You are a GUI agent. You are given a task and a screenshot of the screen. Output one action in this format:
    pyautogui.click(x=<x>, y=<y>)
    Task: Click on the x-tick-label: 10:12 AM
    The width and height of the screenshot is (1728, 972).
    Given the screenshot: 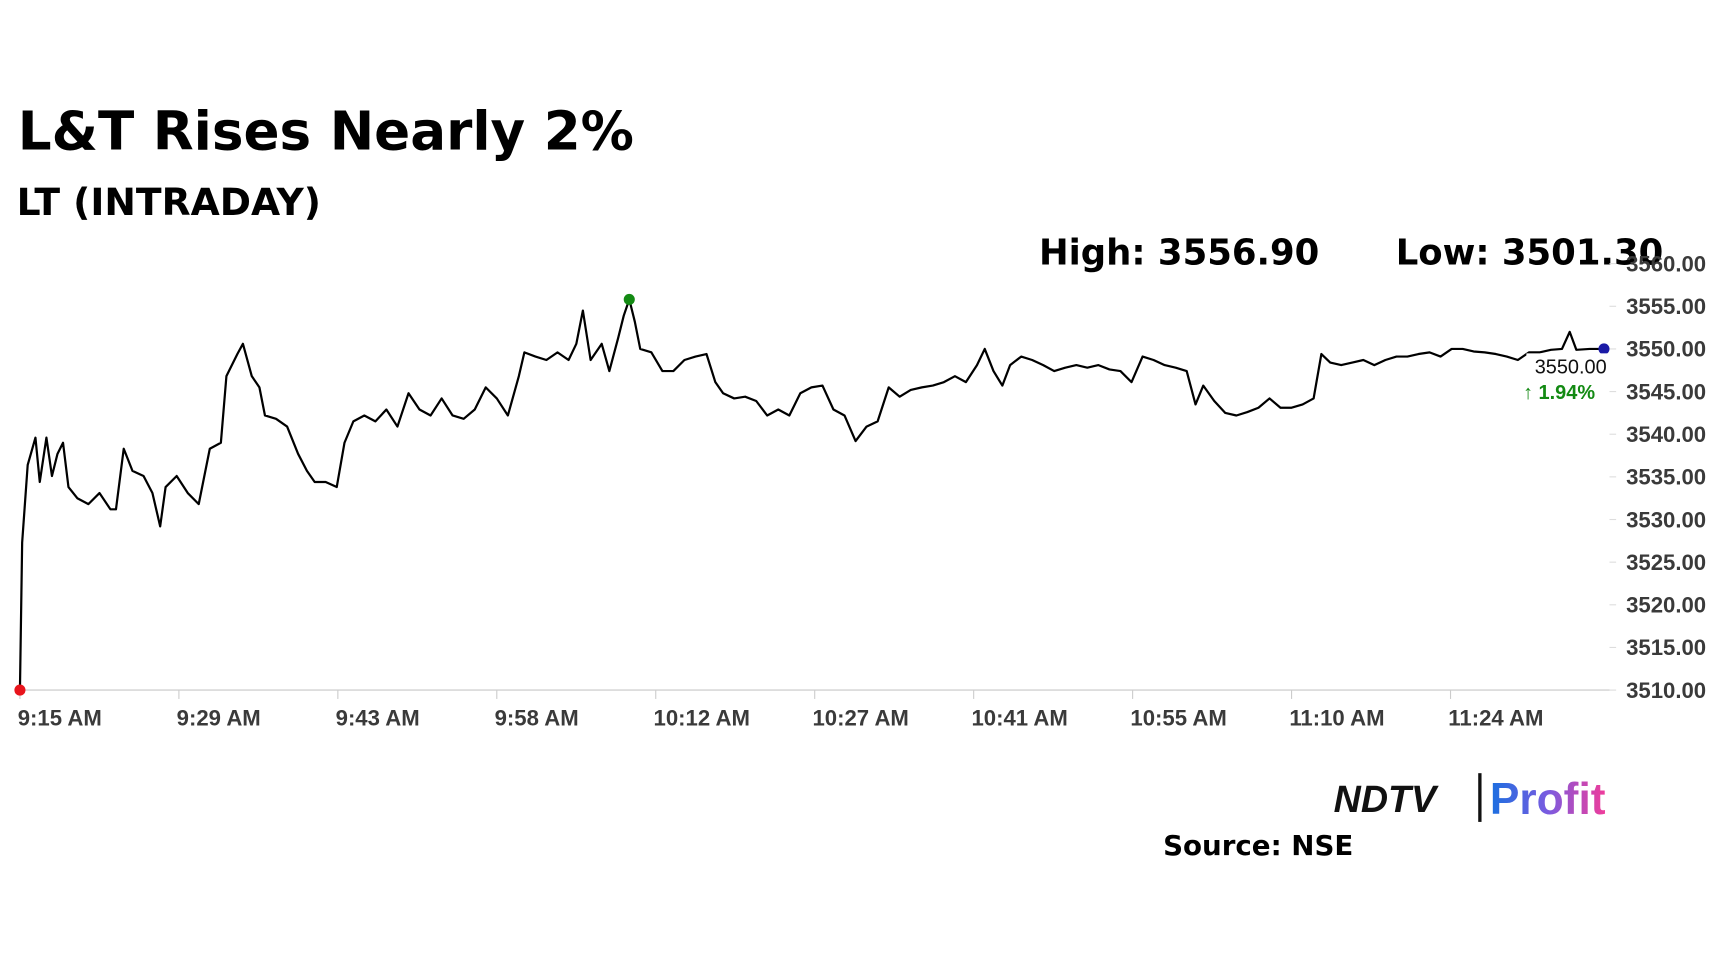 What is the action you would take?
    pyautogui.click(x=702, y=718)
    